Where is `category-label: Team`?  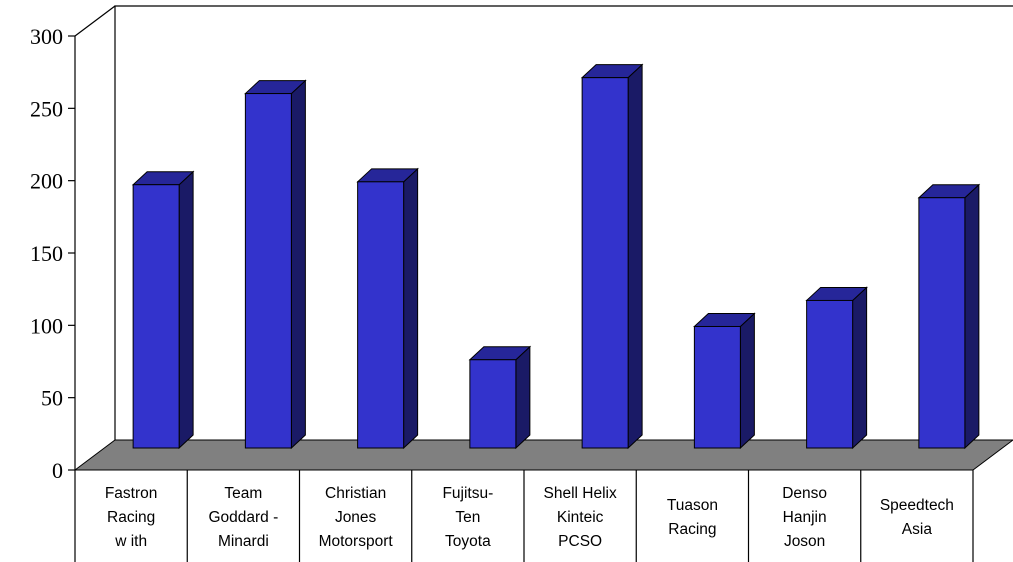
category-label: Team is located at coordinates (243, 493).